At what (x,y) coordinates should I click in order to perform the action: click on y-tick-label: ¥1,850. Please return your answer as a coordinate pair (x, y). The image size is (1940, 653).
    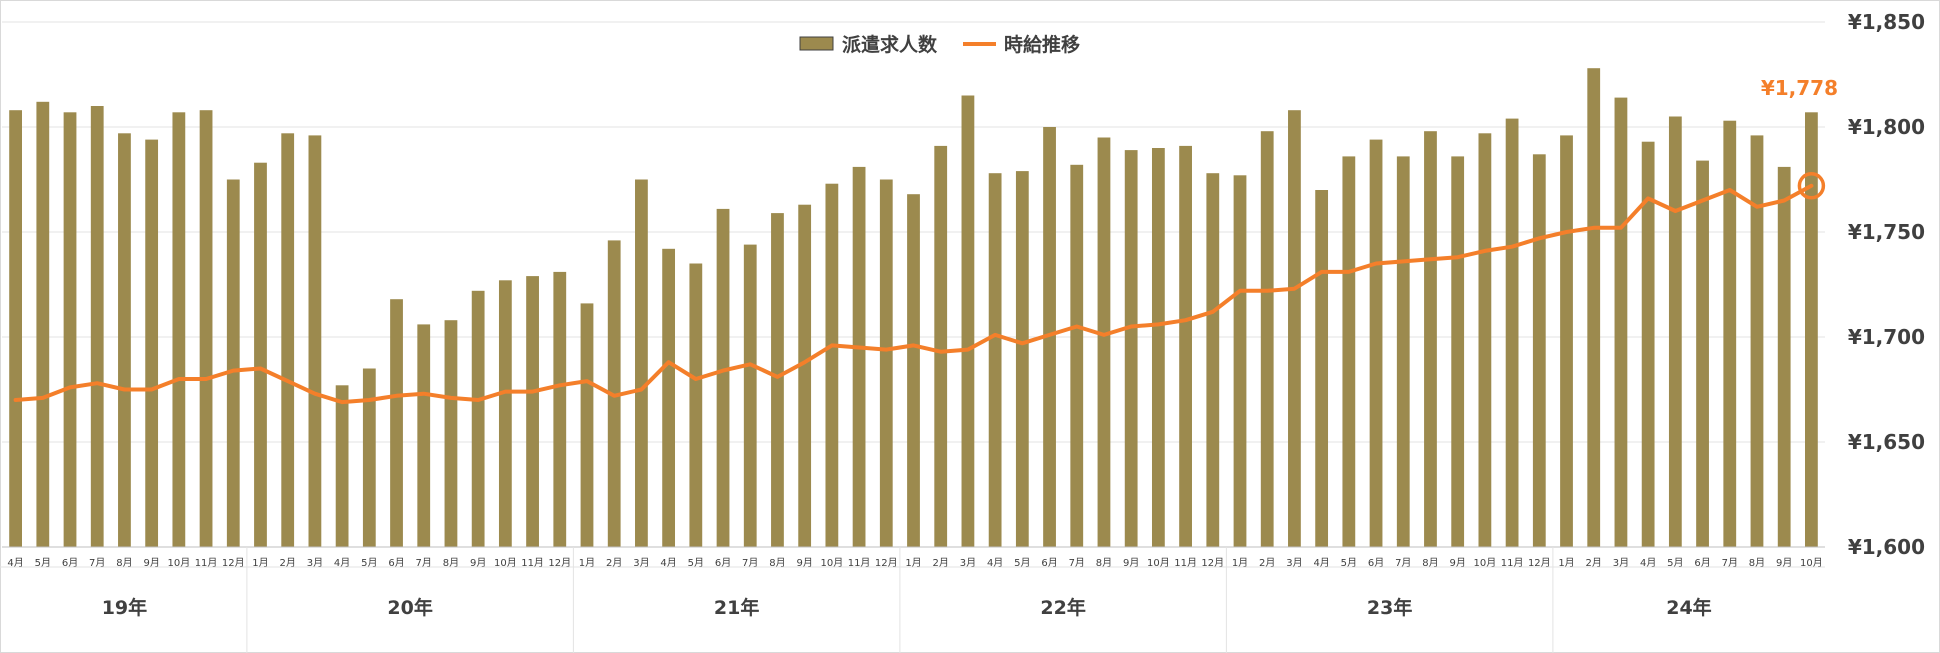
    Looking at the image, I should click on (1886, 22).